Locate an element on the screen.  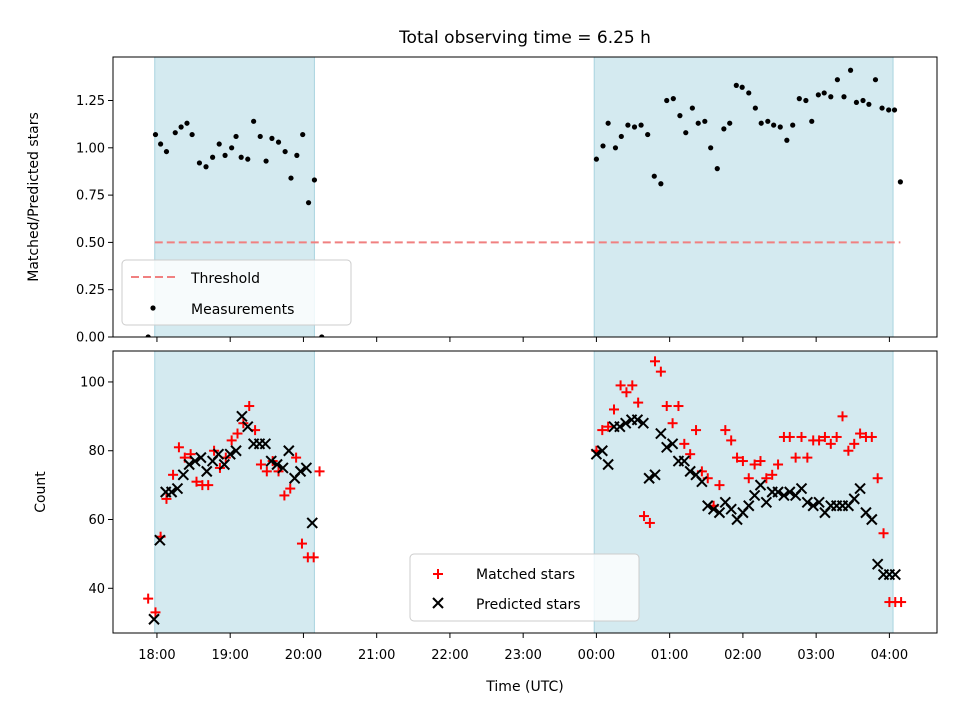
legend-matched-label: Matched stars is located at coordinates (525, 575).